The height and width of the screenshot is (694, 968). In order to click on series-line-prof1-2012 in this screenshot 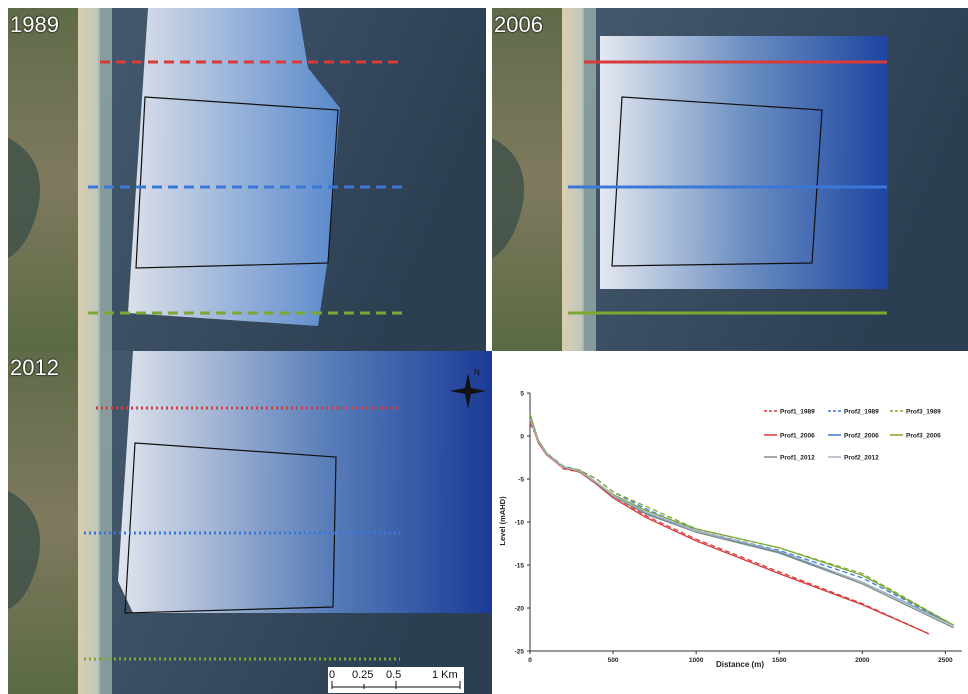, I will do `click(741, 523)`.